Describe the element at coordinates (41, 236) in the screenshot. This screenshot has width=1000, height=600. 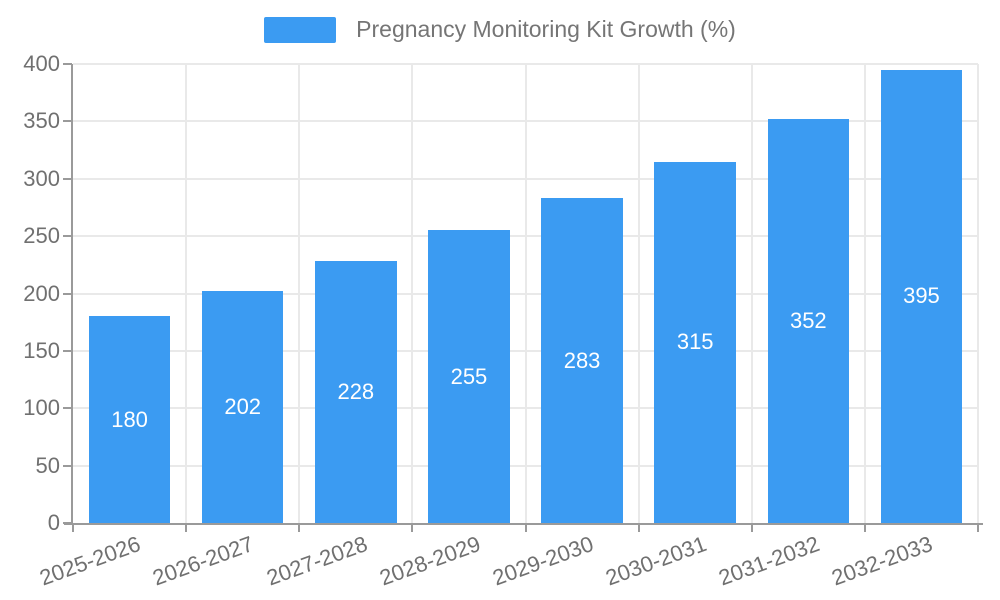
I see `y-axis-tick-label: 250` at that location.